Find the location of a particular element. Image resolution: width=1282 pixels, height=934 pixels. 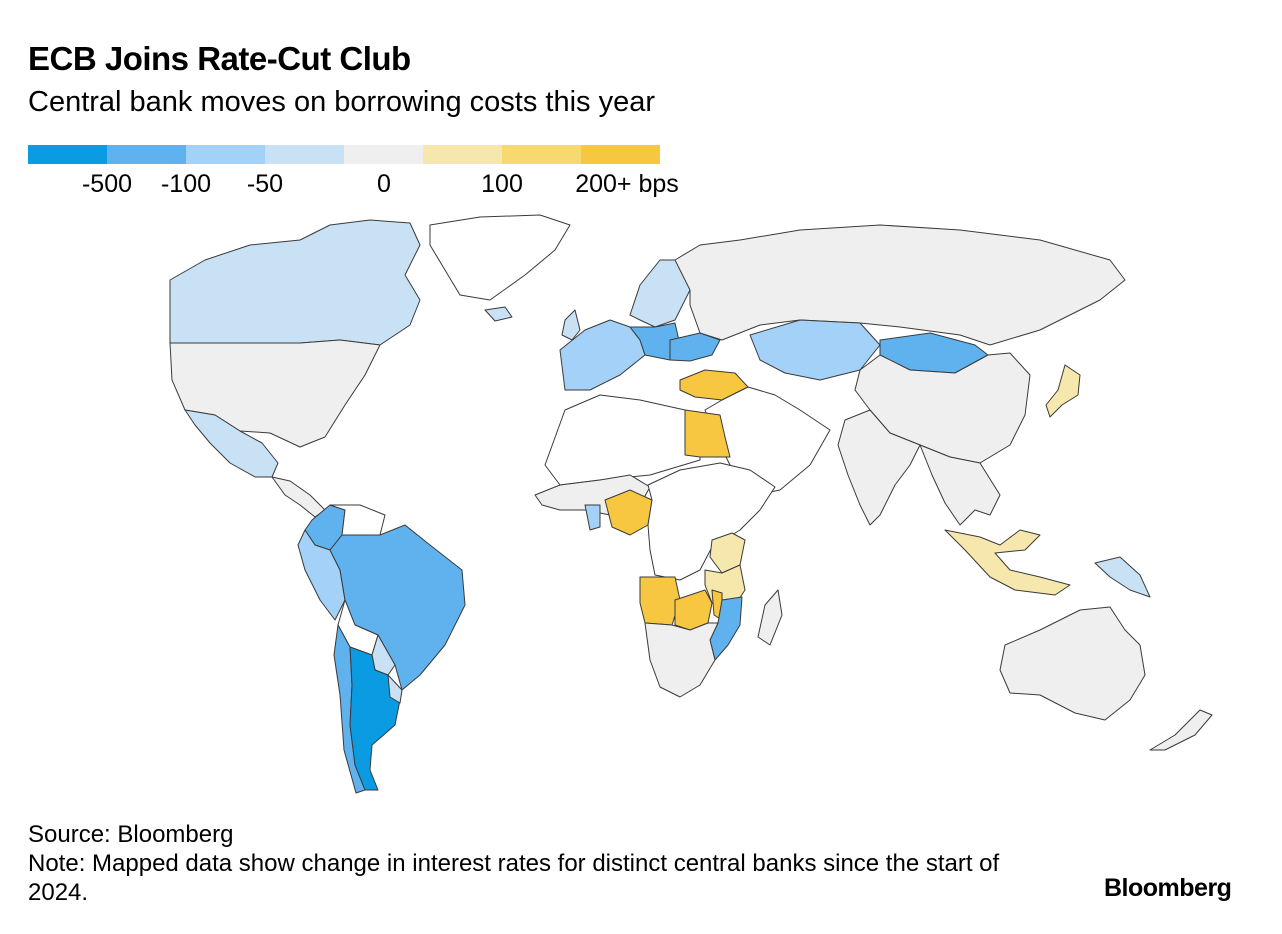

region-india is located at coordinates (879, 467).